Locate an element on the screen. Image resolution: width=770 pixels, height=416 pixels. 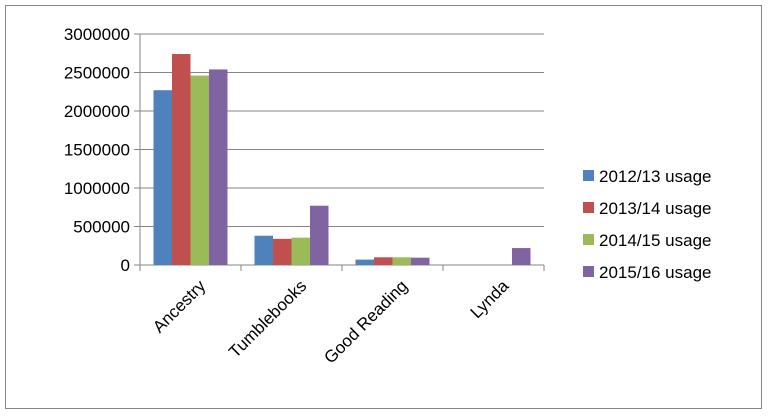
legend-label: 2014/15 usage is located at coordinates (655, 240).